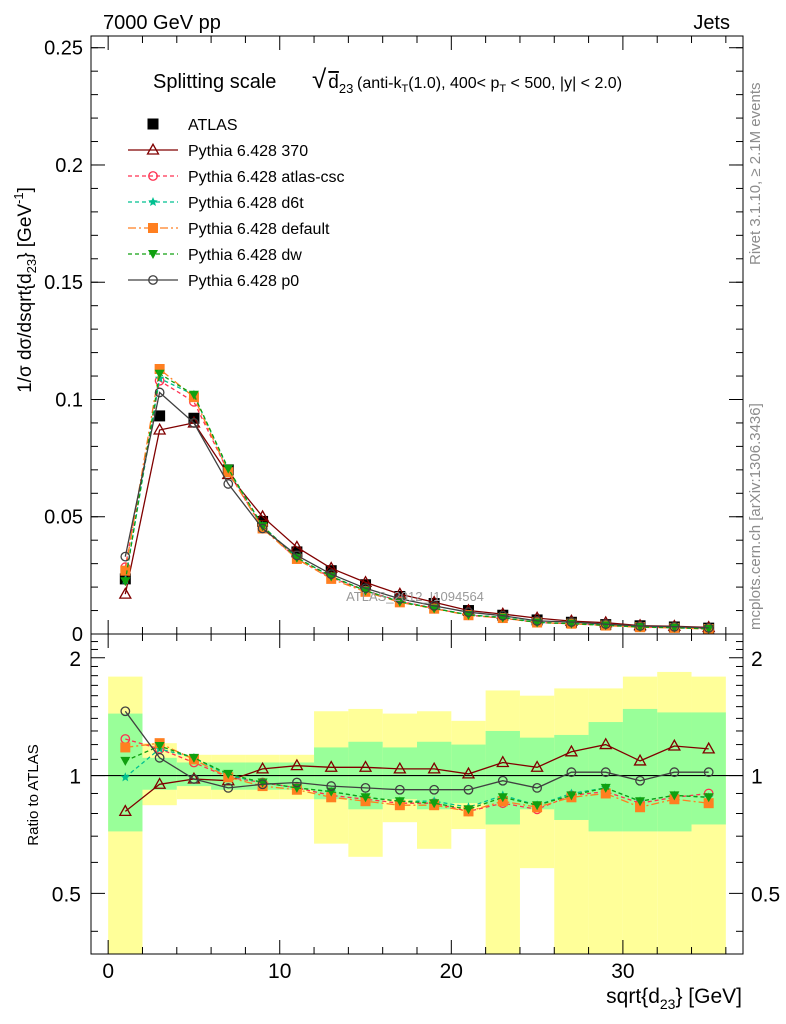 Image resolution: width=786 pixels, height=1024 pixels. What do you see at coordinates (755, 174) in the screenshot?
I see `rivet-version-label: Rivet 3.1.10, ≥ 2.1M events` at bounding box center [755, 174].